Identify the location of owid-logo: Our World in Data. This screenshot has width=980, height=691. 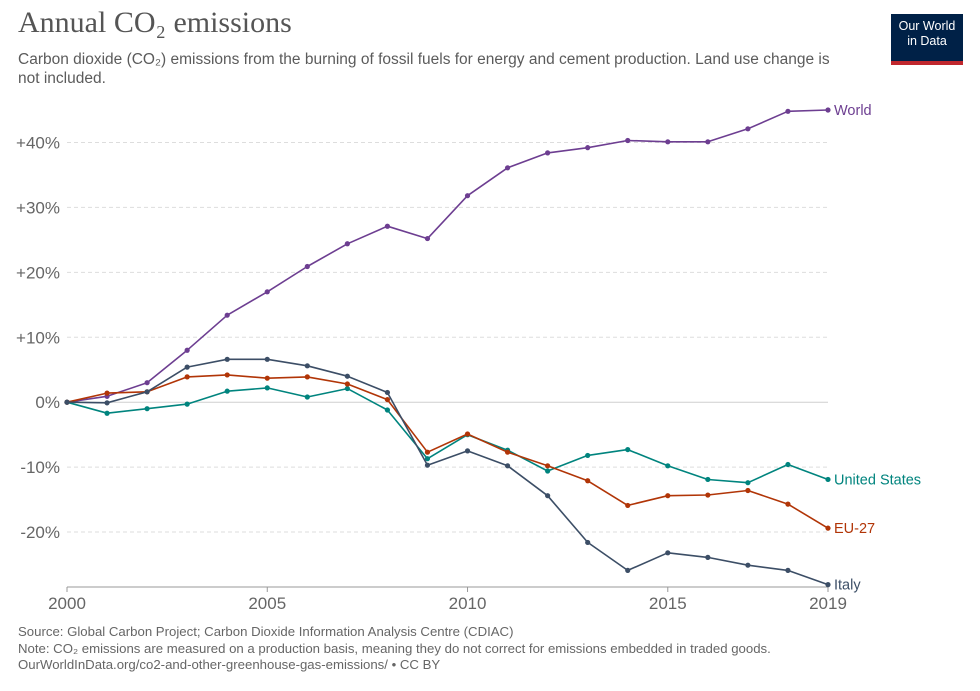
(927, 39).